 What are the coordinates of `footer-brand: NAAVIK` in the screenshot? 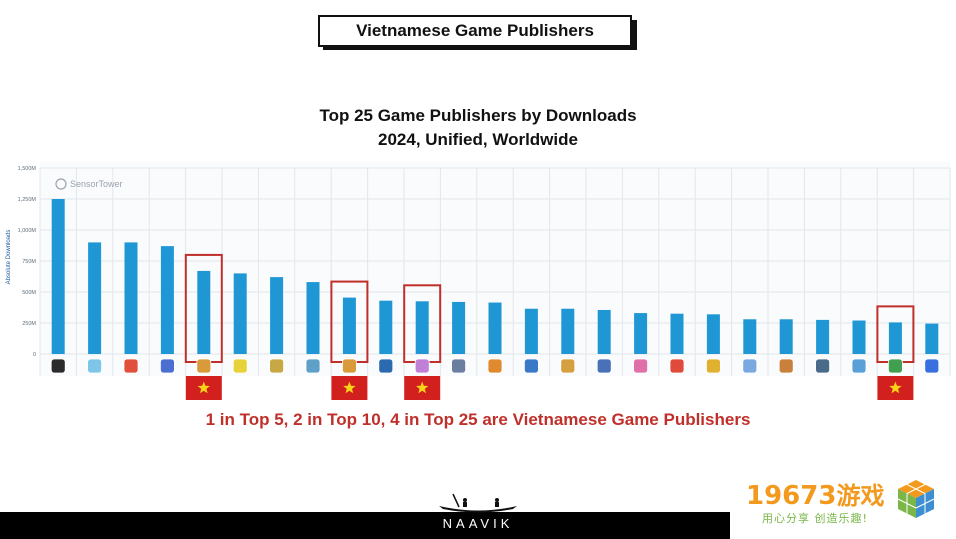 It's located at (478, 523).